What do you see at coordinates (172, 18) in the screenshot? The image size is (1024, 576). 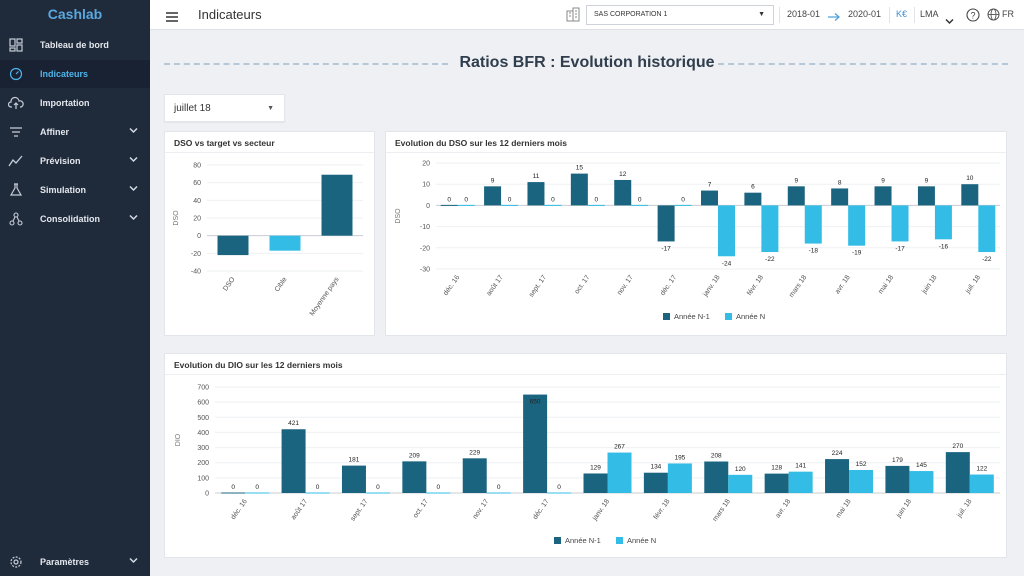 I see `menu-icon` at bounding box center [172, 18].